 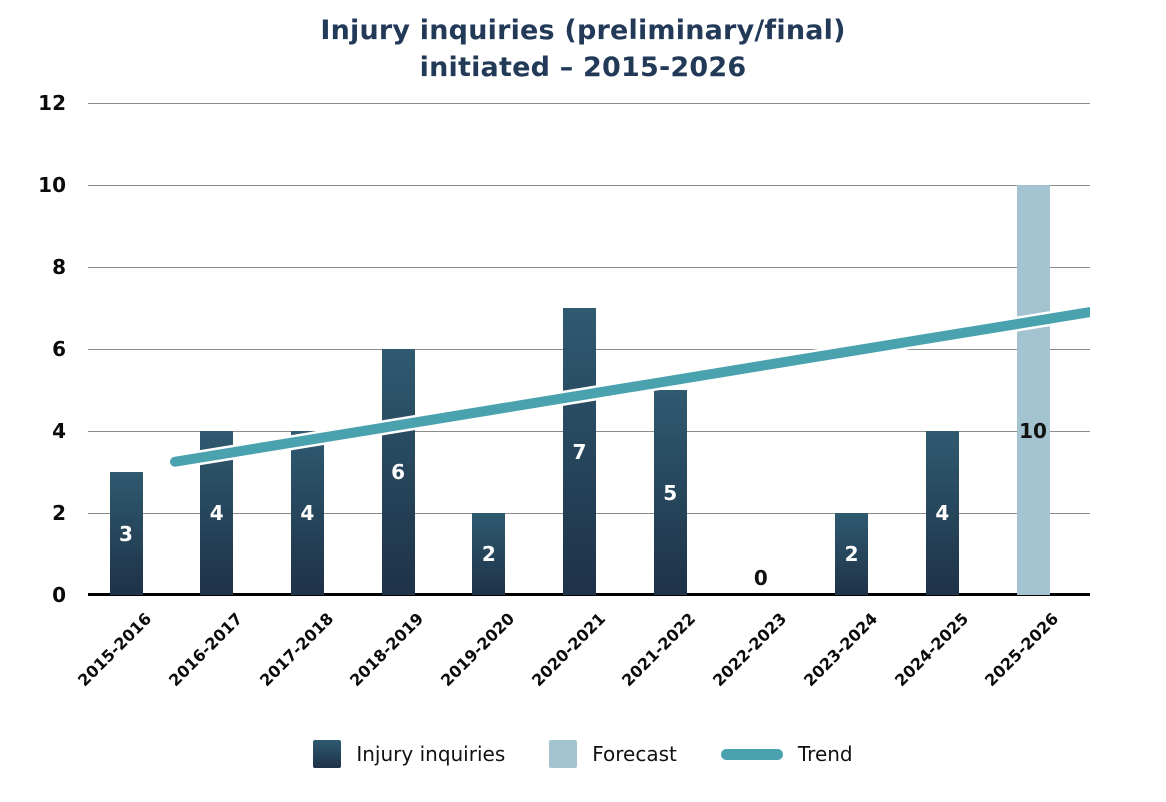 I want to click on legend-label-injury-inquiries: Injury inquiries, so click(x=431, y=754).